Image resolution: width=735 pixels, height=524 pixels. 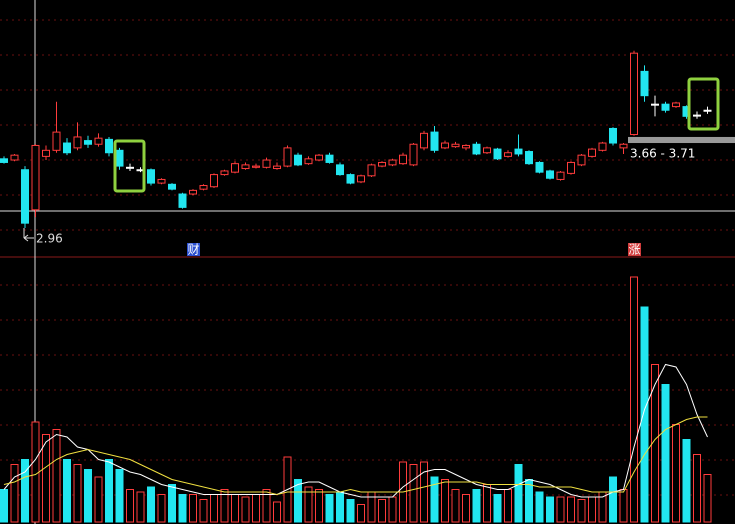 What do you see at coordinates (662, 154) in the screenshot?
I see `range-label: 3.66 - 3.71` at bounding box center [662, 154].